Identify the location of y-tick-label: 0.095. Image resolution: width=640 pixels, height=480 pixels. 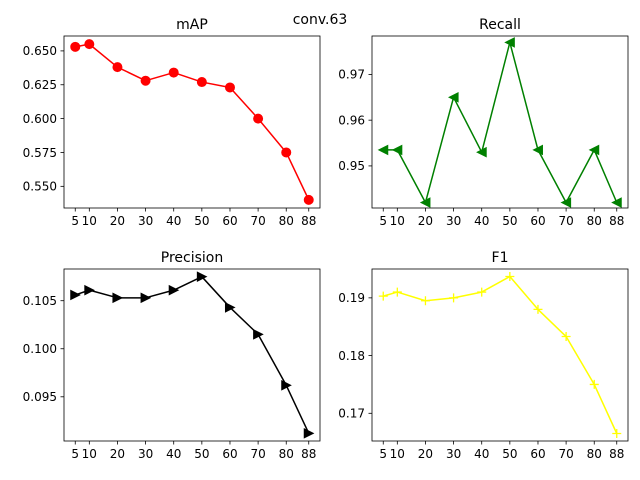
(40, 397).